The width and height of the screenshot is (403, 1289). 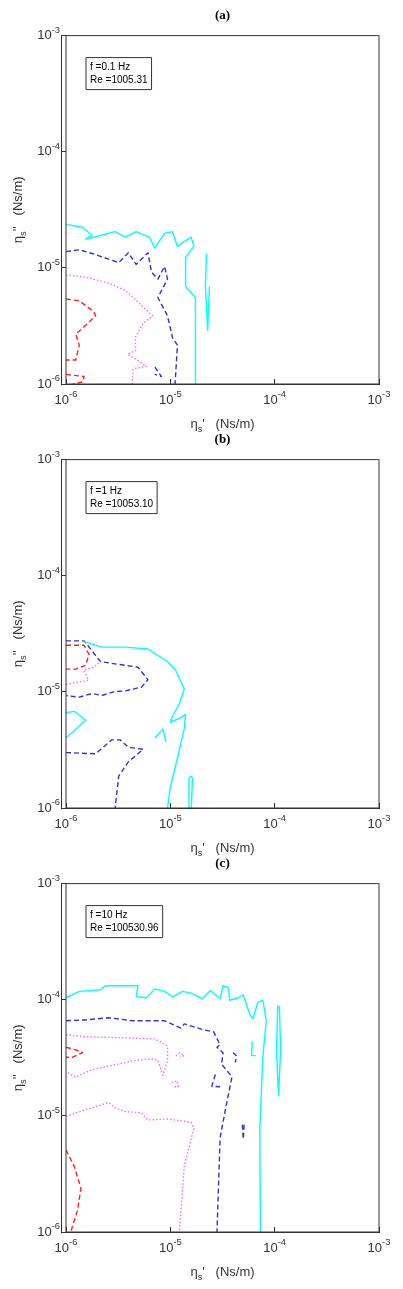 I want to click on chart-title: (b), so click(x=222, y=439).